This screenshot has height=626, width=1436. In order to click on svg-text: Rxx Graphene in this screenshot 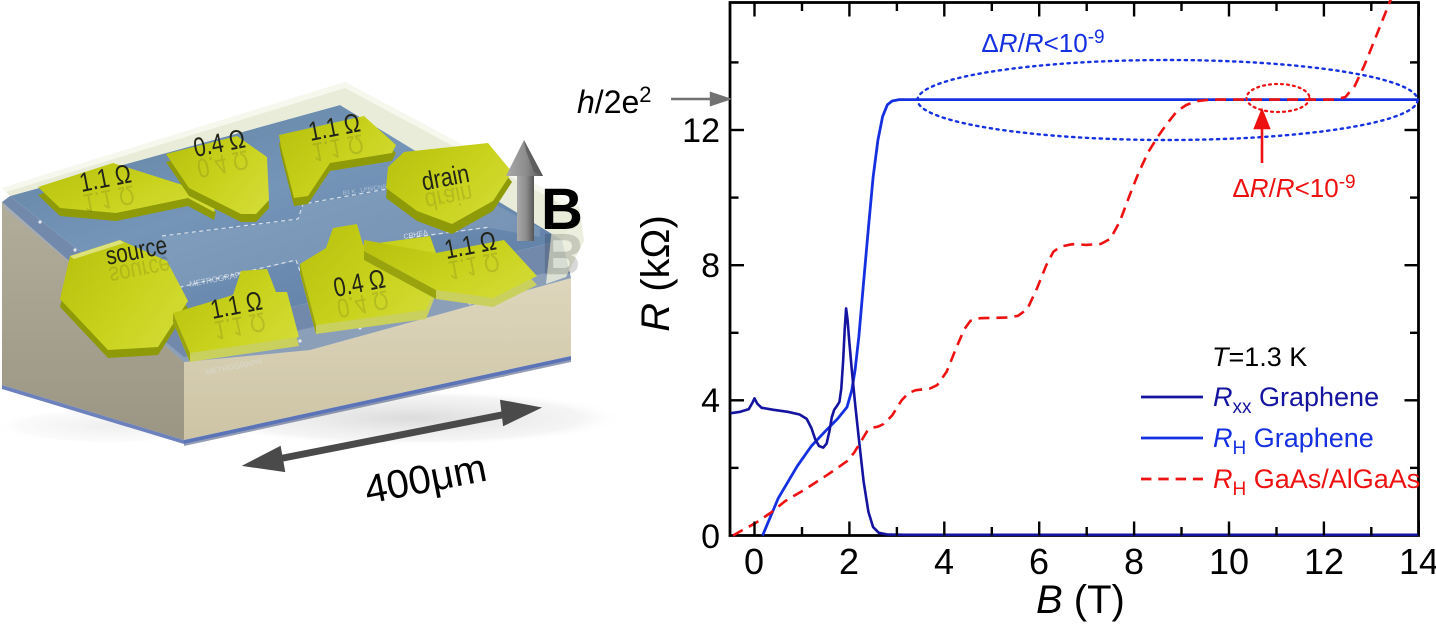, I will do `click(1296, 400)`.